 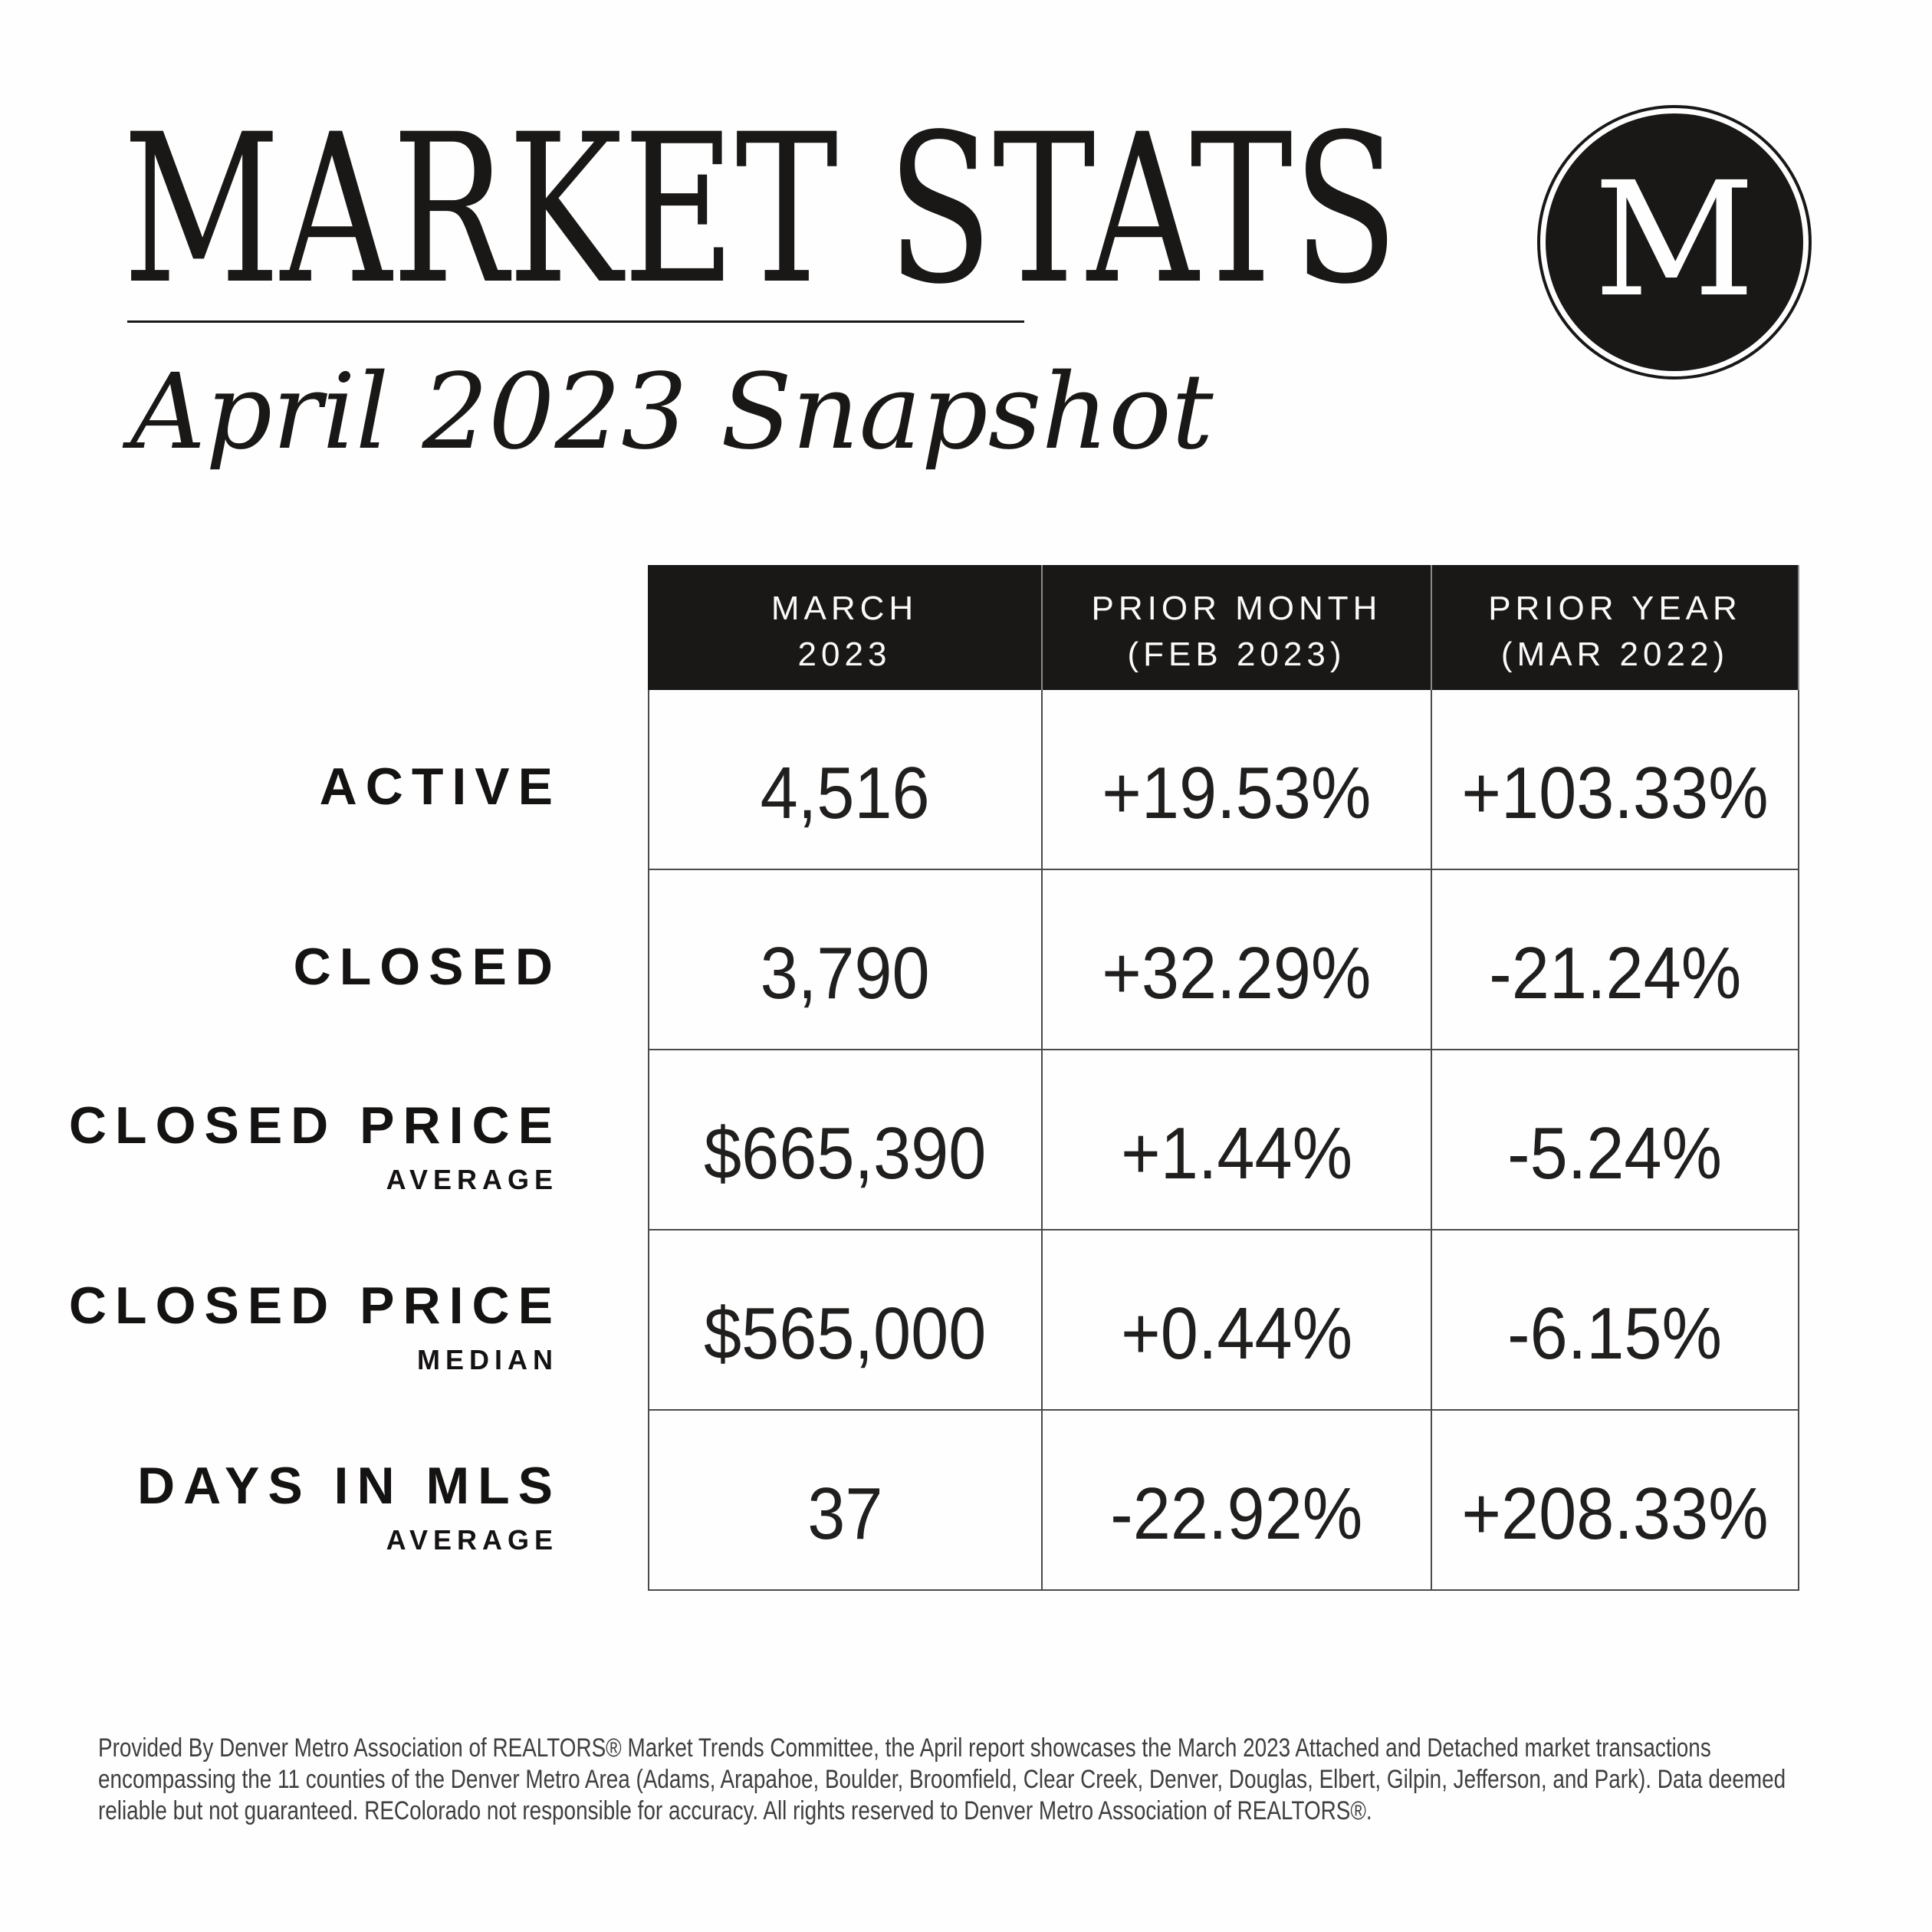 I want to click on page-subtitle: April 2023 Snapshot, so click(x=672, y=413).